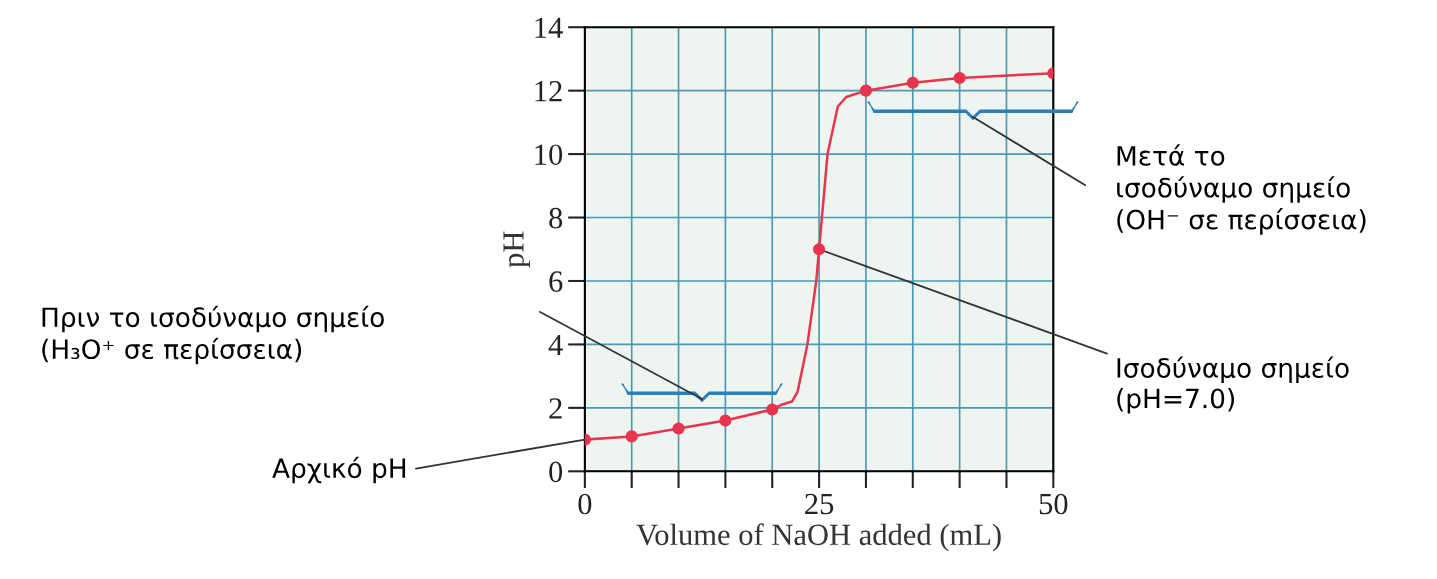 This screenshot has height=579, width=1437. I want to click on y-axis-title: pH, so click(516, 249).